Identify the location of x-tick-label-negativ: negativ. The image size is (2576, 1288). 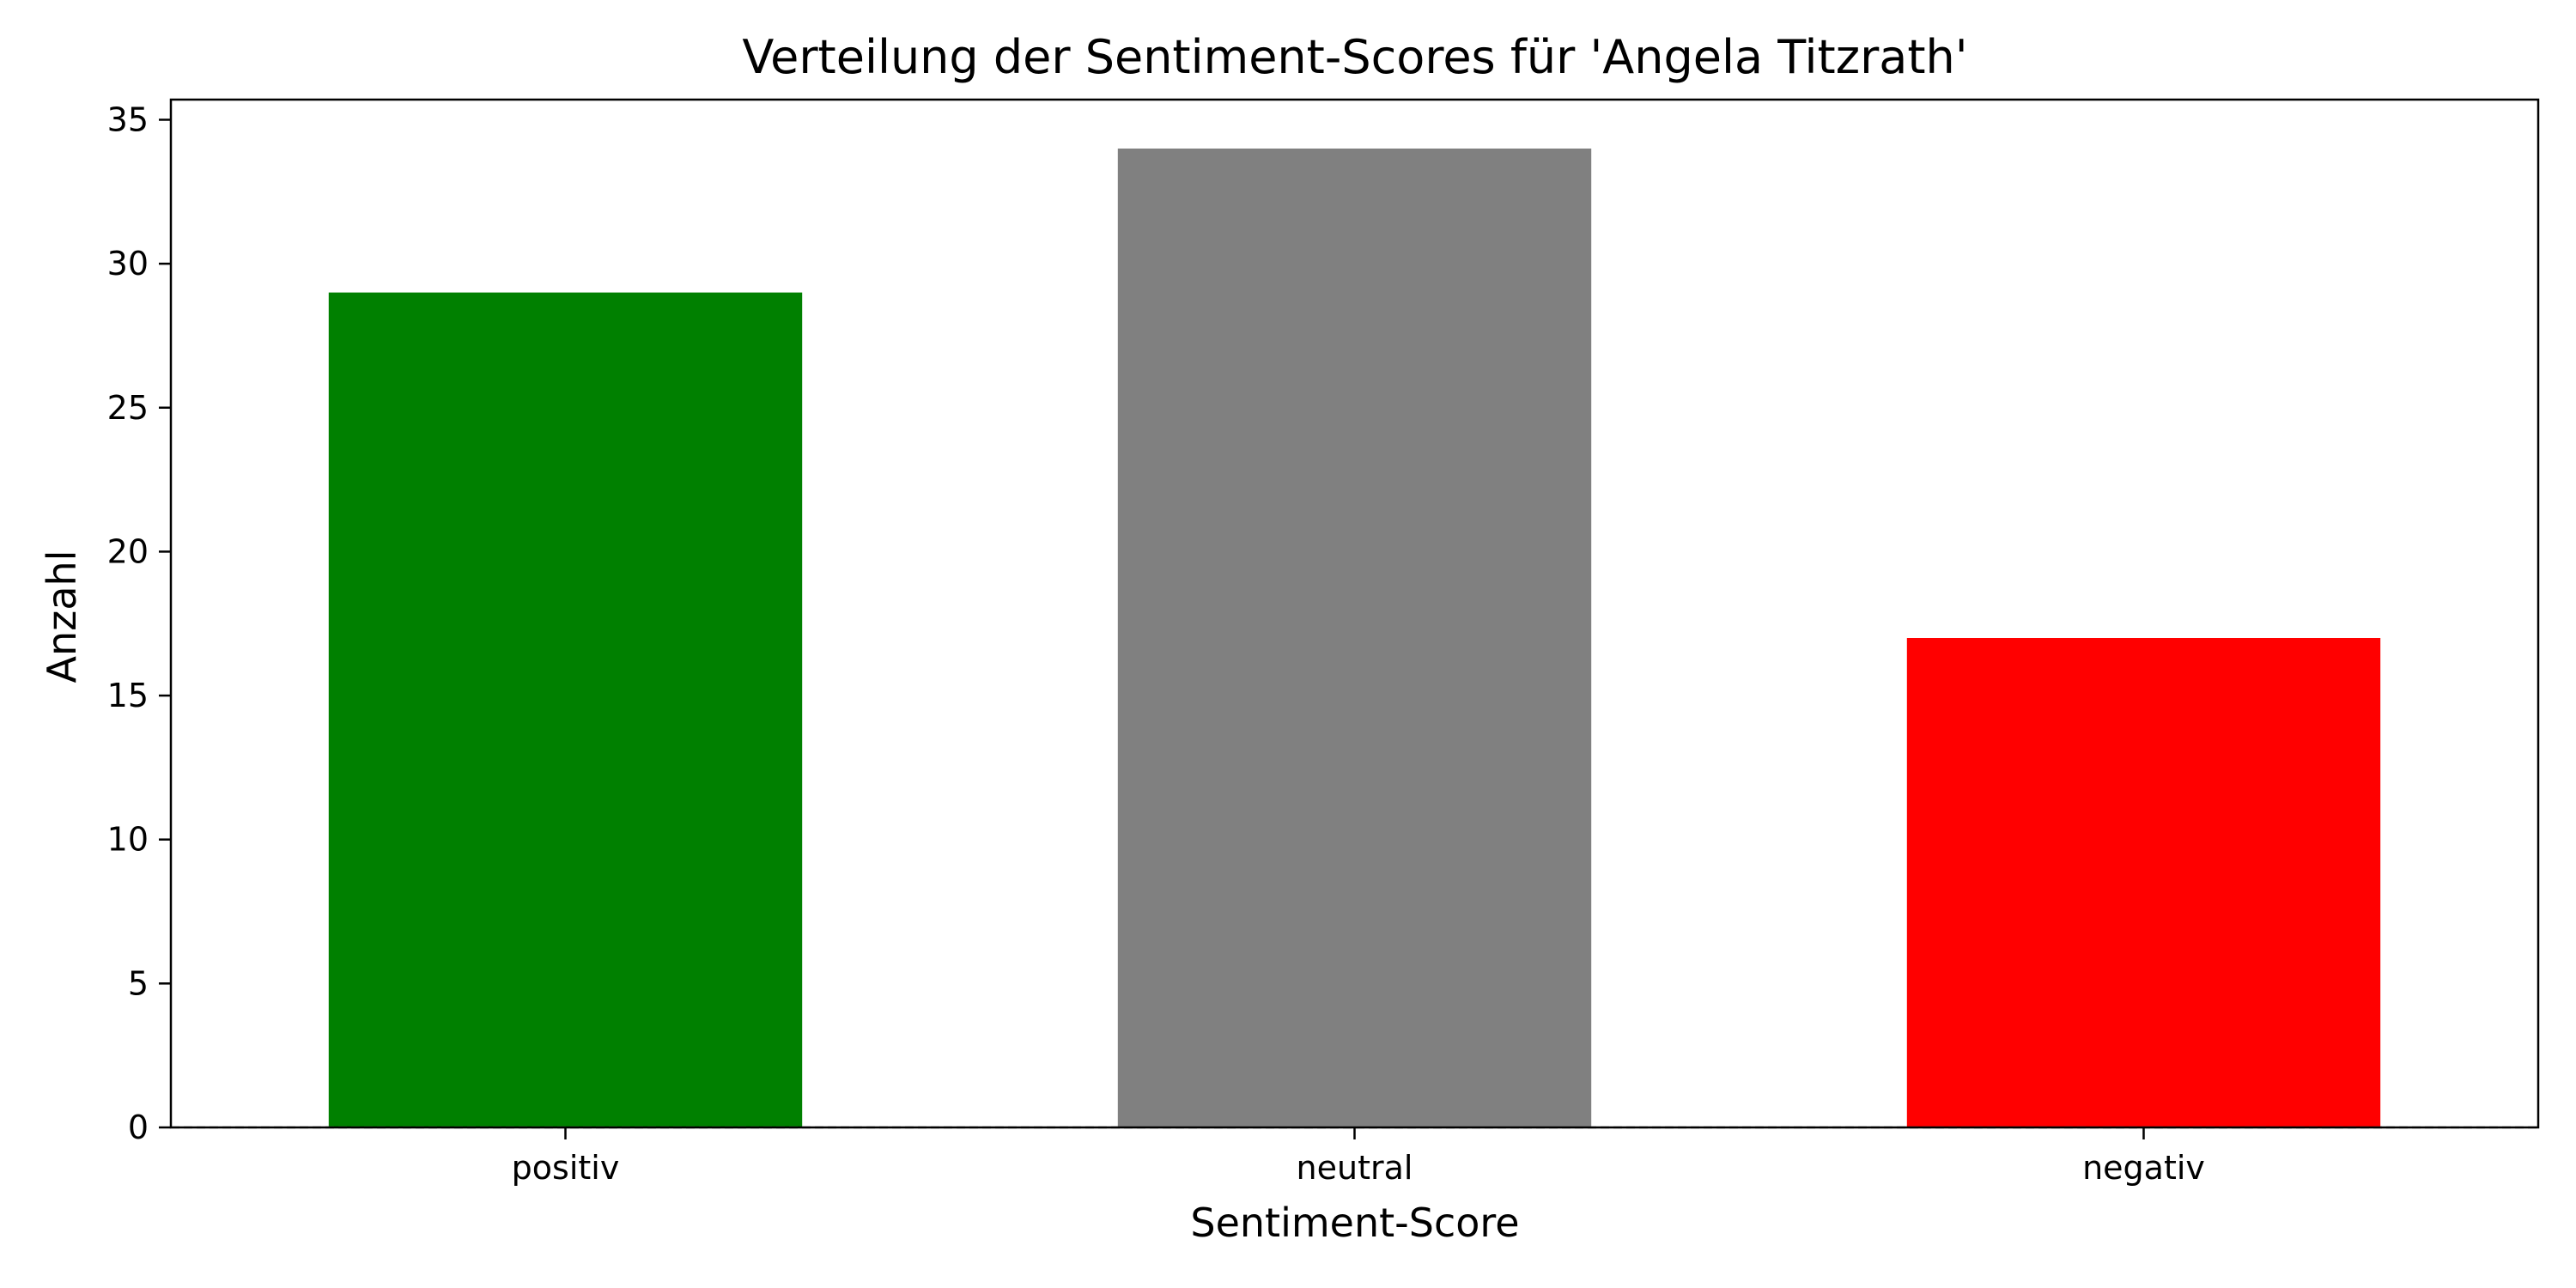
(2143, 1168).